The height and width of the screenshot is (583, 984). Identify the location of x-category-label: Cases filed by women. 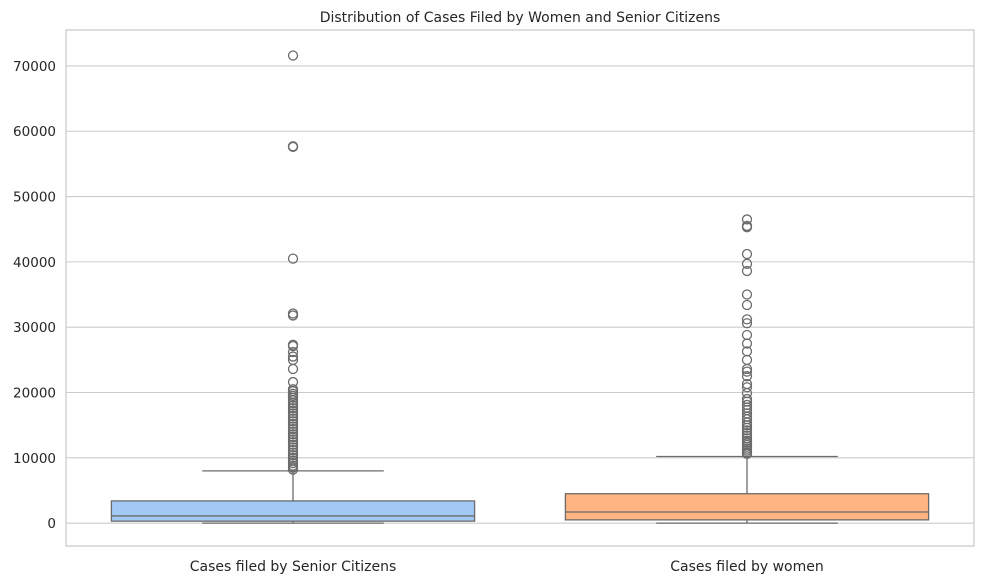
(746, 567).